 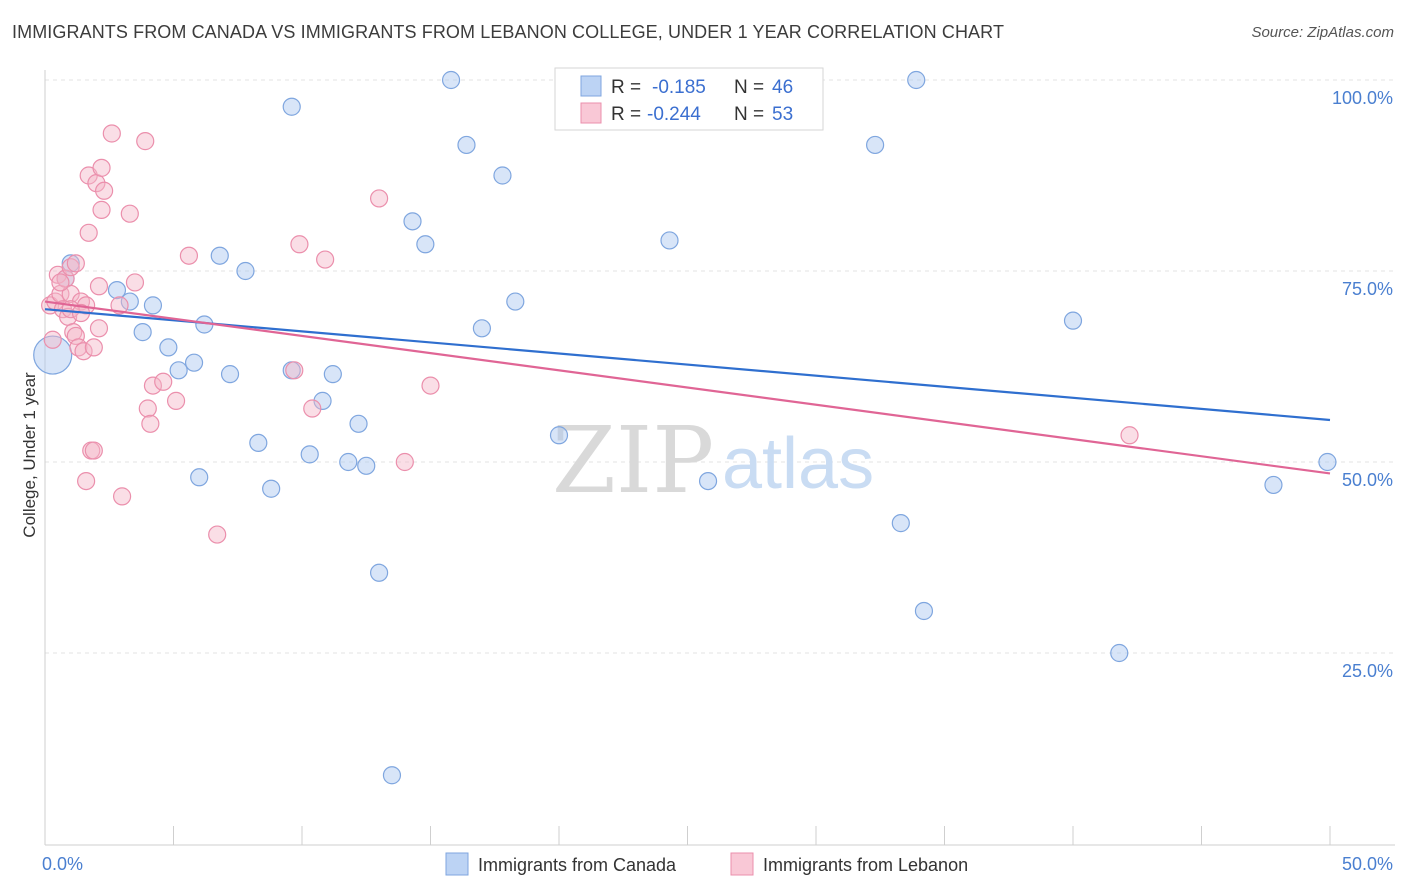 What do you see at coordinates (577, 865) in the screenshot?
I see `bottom-legend-canada: Immigrants from Canada` at bounding box center [577, 865].